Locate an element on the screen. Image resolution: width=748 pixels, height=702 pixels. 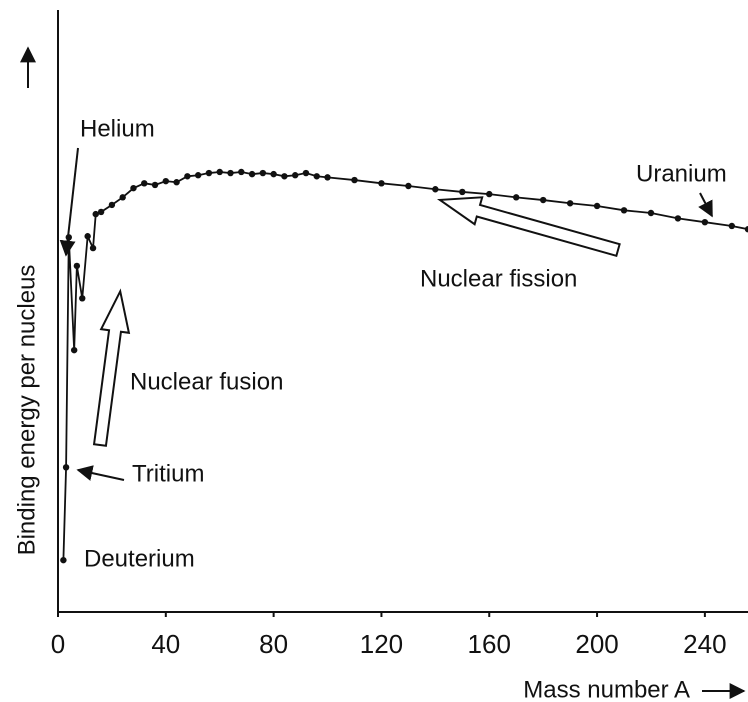
x-tick-label: 200 is located at coordinates (596, 644).